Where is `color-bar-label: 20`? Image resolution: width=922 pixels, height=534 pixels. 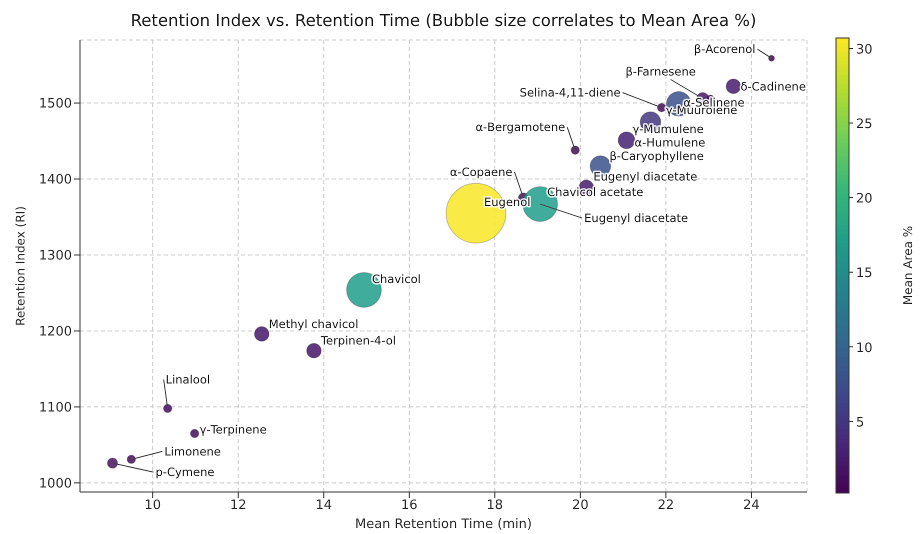 color-bar-label: 20 is located at coordinates (864, 199).